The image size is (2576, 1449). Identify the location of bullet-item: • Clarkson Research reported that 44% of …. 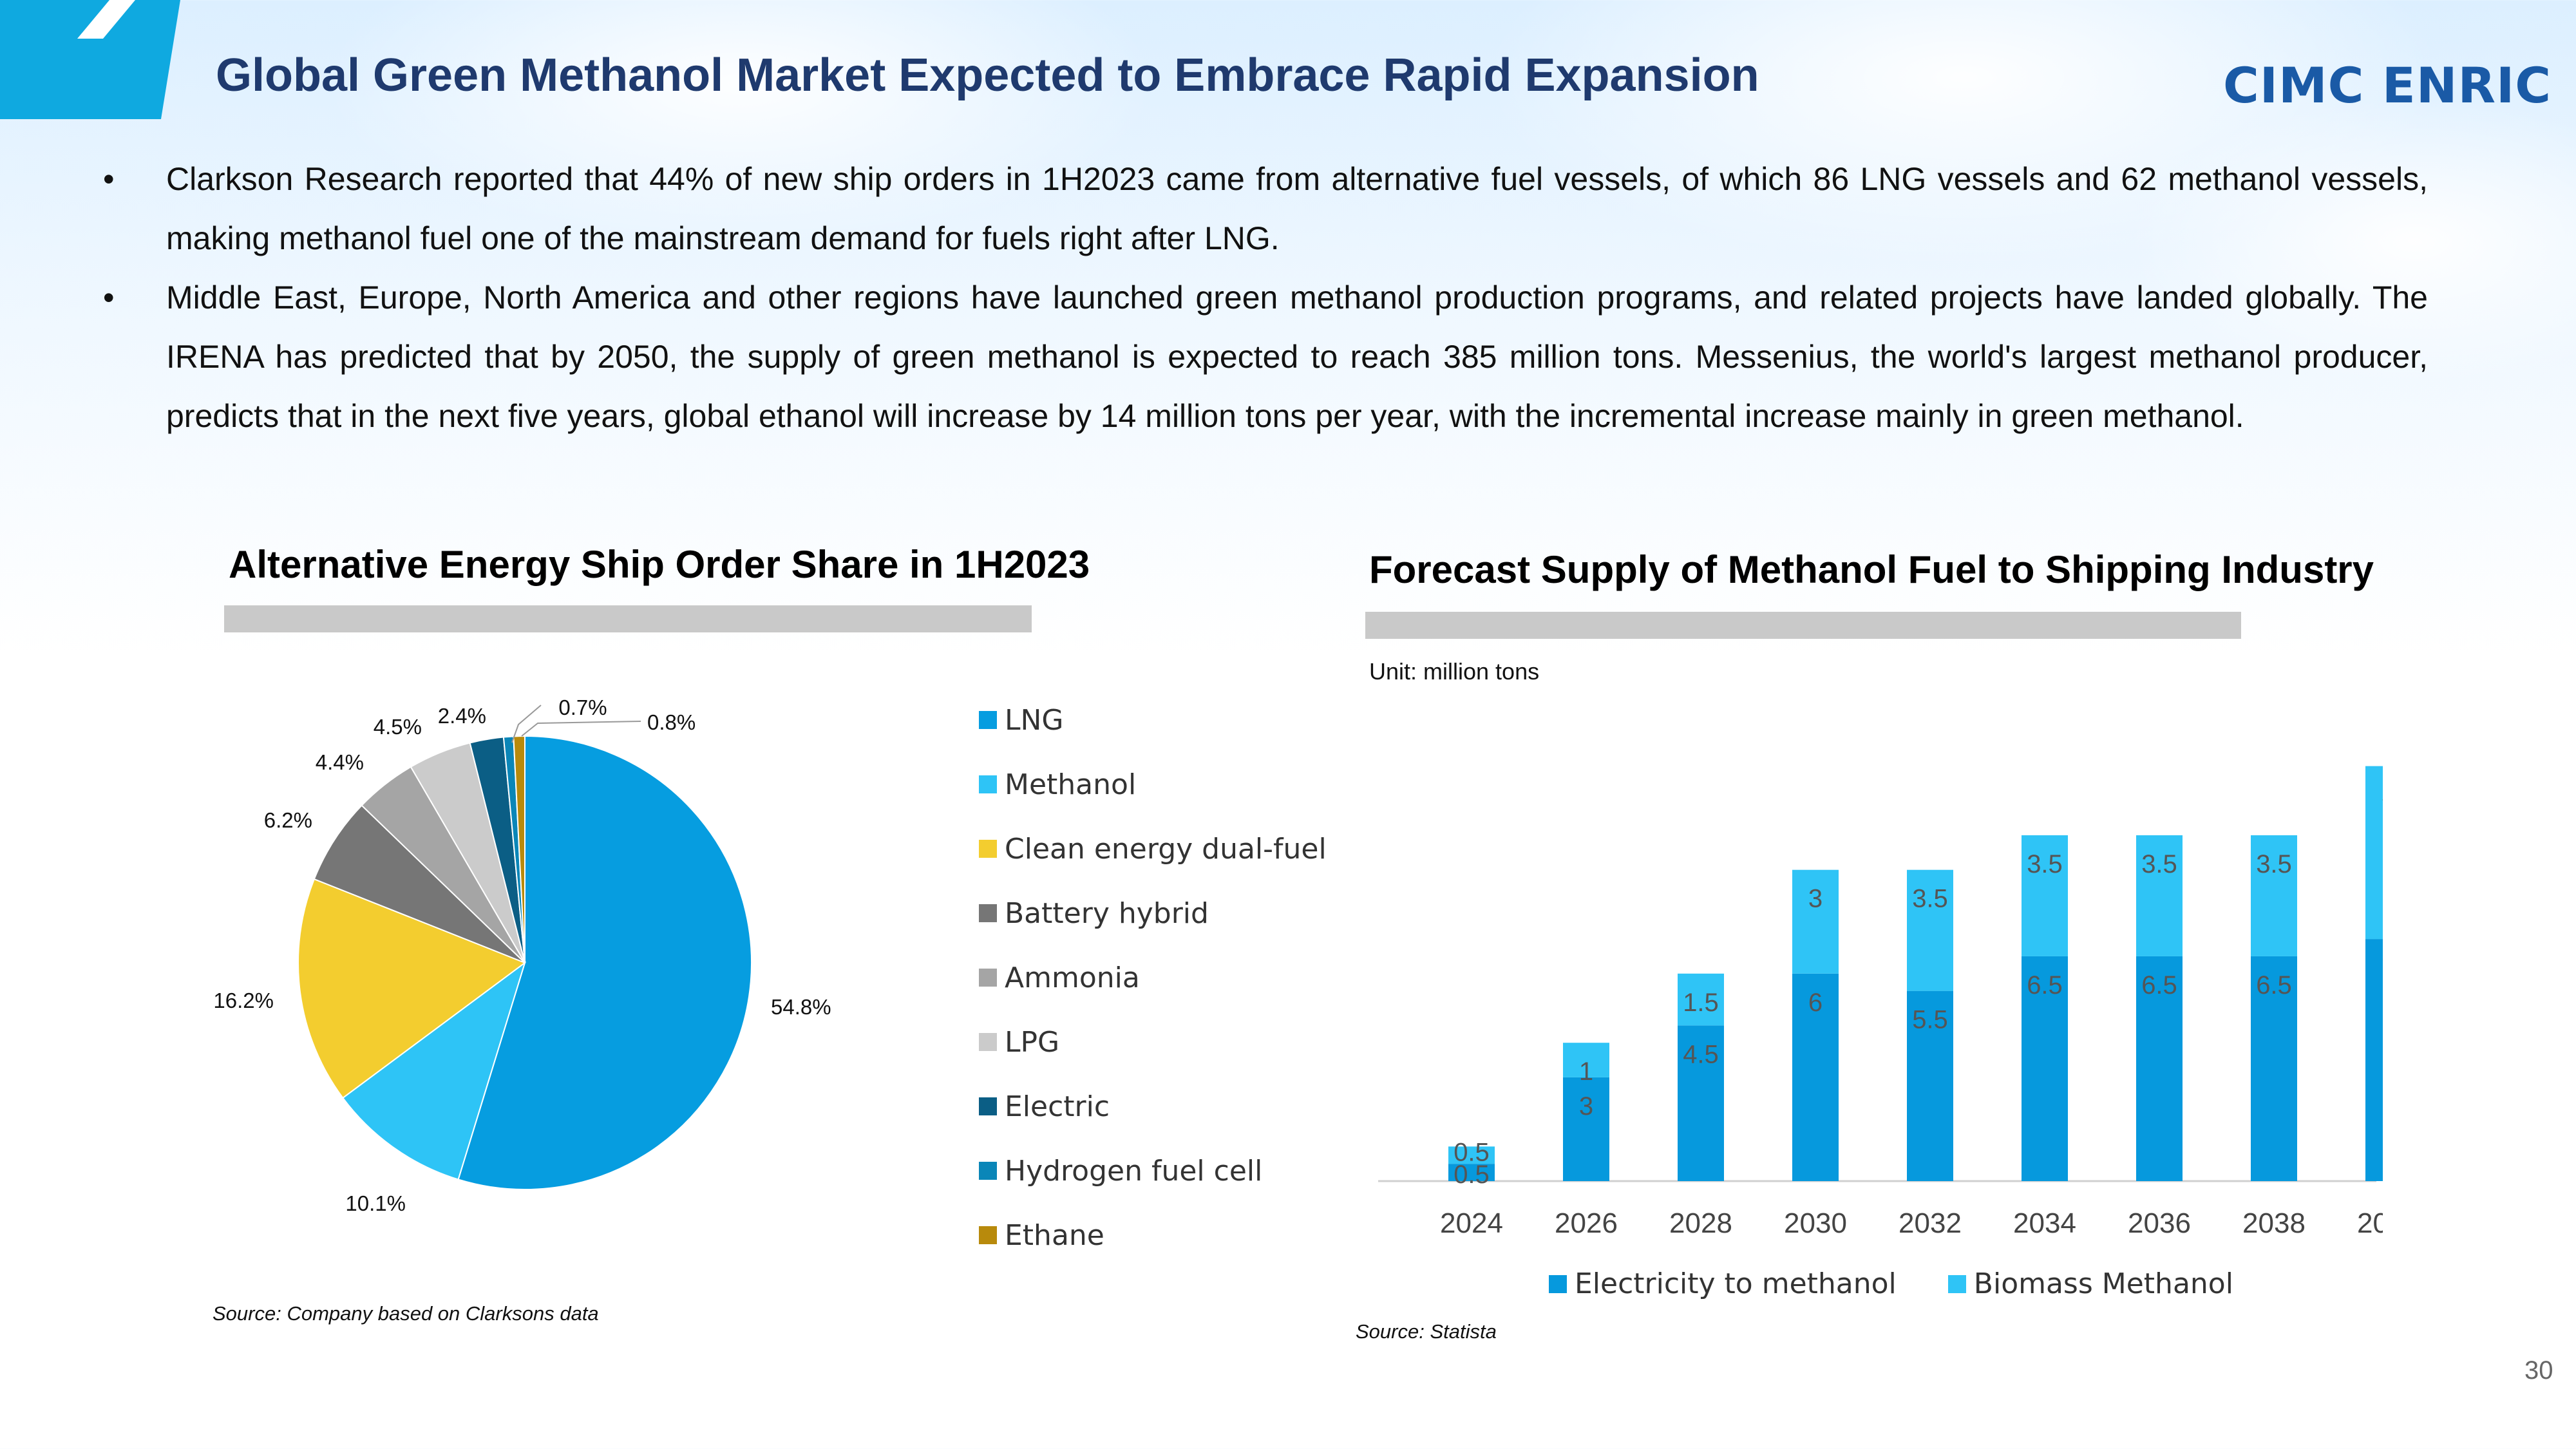
(1265, 208).